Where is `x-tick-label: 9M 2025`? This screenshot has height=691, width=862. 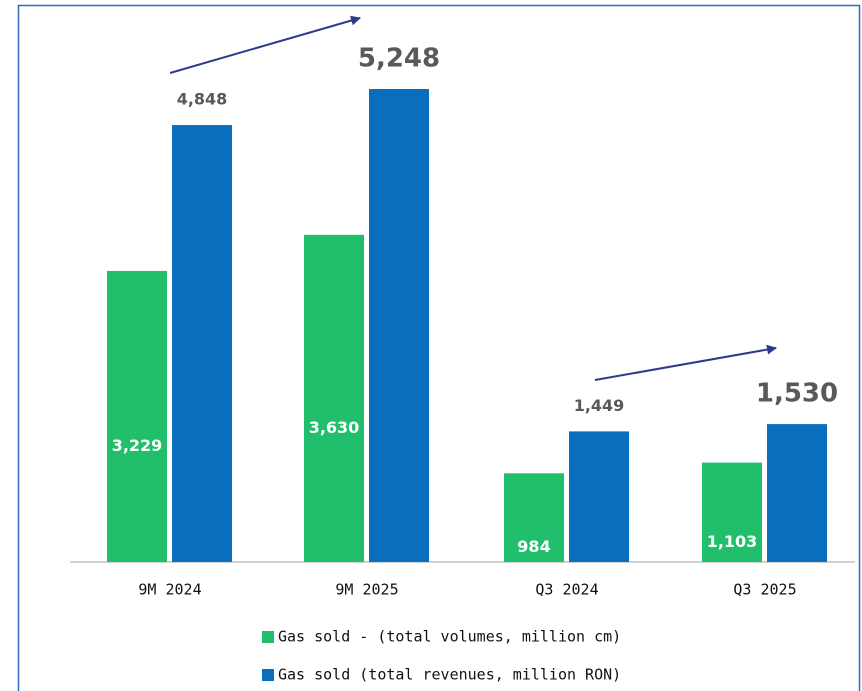 x-tick-label: 9M 2025 is located at coordinates (366, 590).